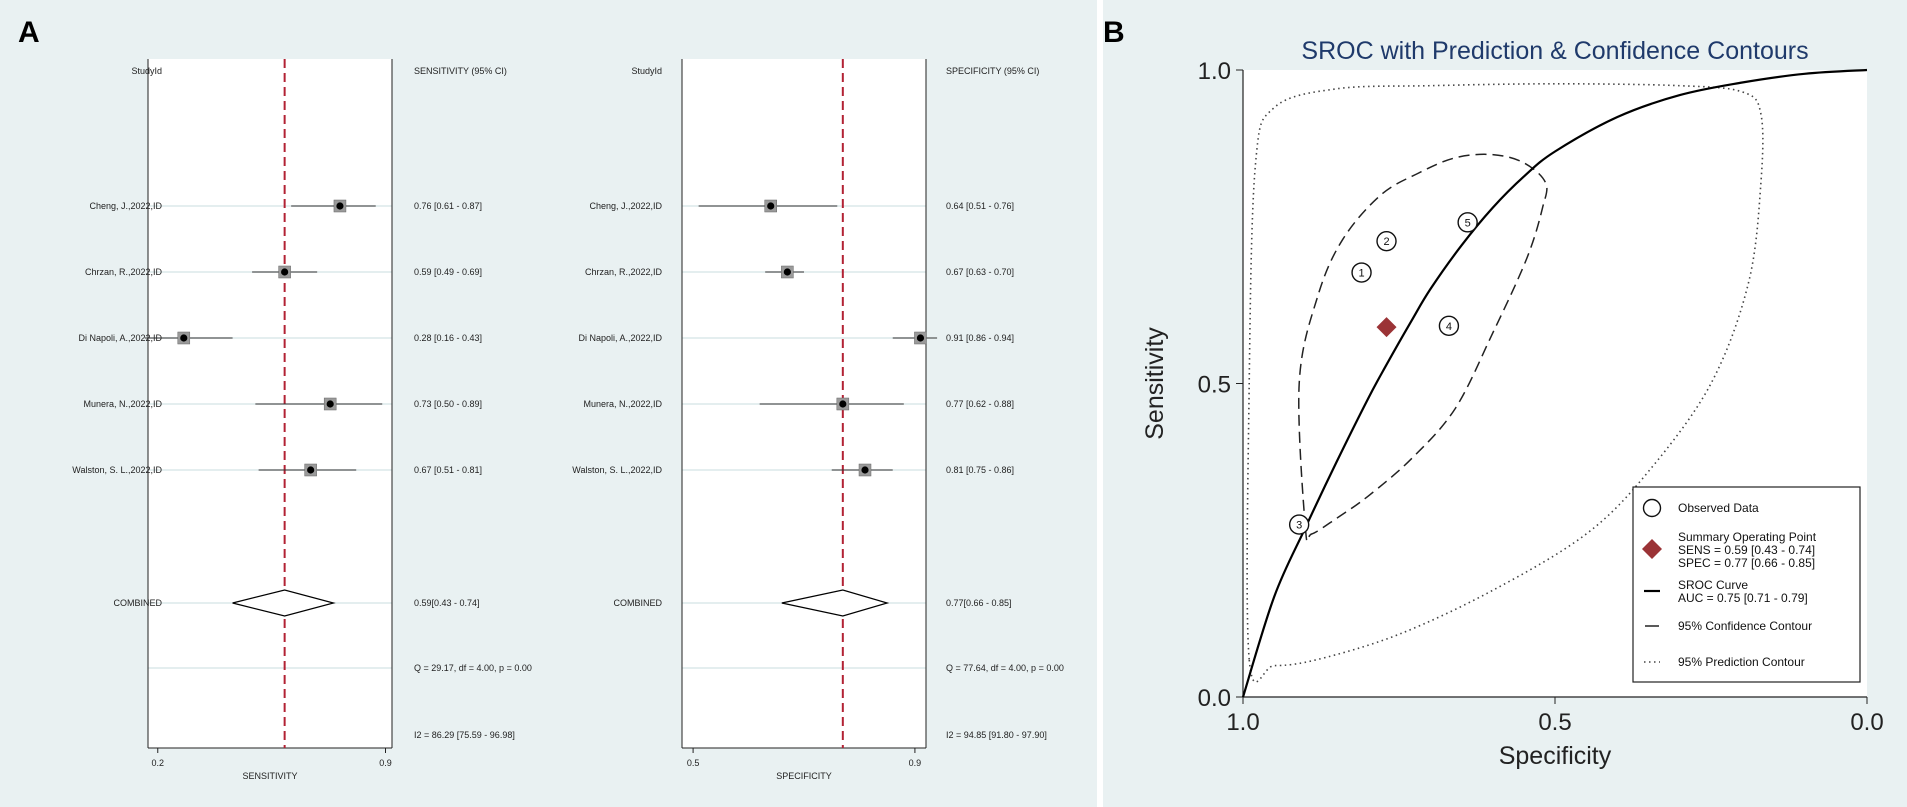  Describe the element at coordinates (1214, 698) in the screenshot. I see `y-tick-label: 0.0` at that location.